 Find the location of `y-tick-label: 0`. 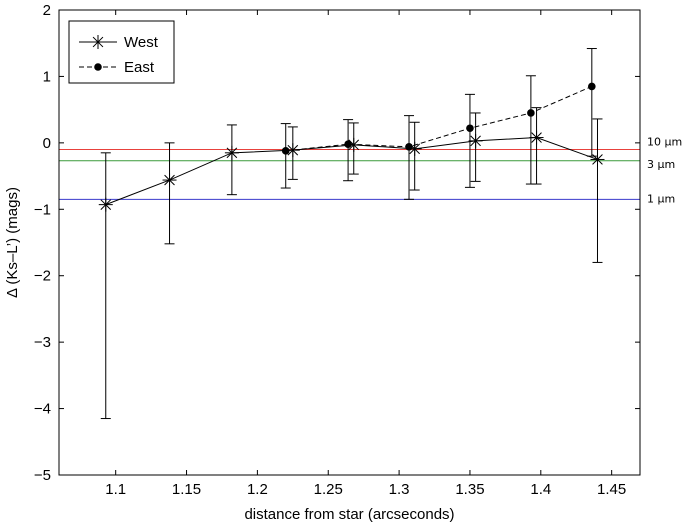

y-tick-label: 0 is located at coordinates (47, 143).